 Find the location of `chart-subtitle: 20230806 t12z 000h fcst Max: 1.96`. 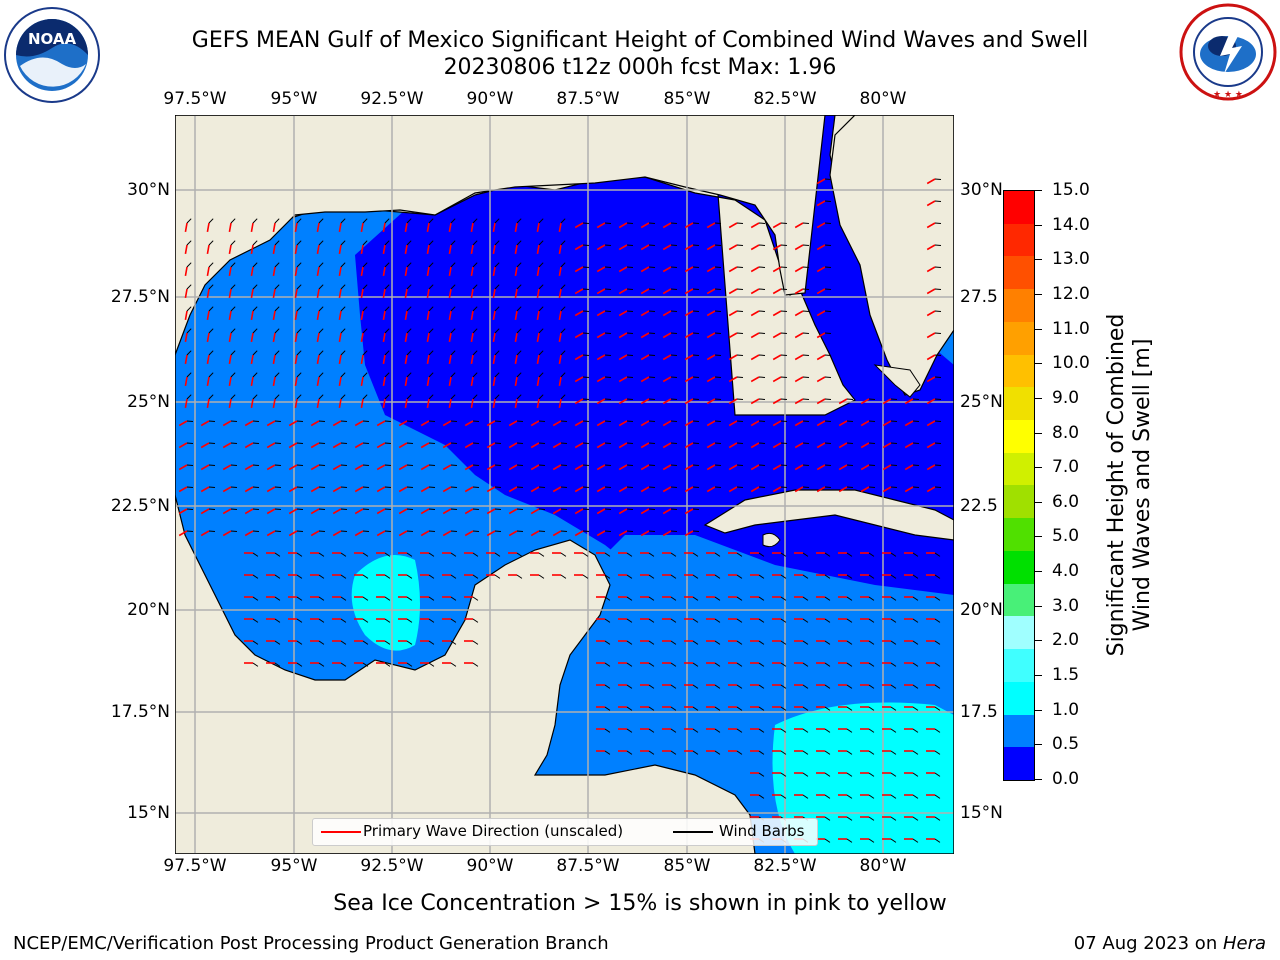

chart-subtitle: 20230806 t12z 000h fcst Max: 1.96 is located at coordinates (640, 67).